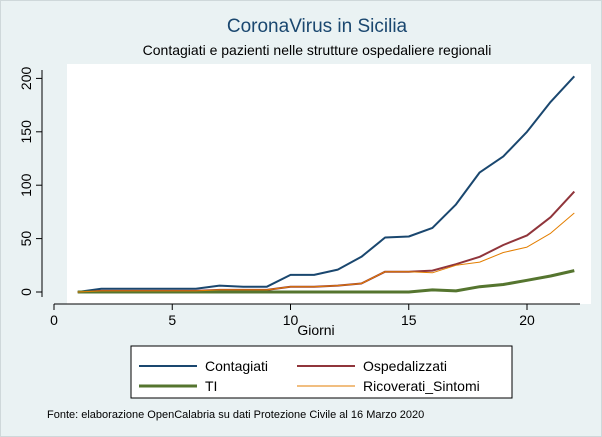 The width and height of the screenshot is (602, 437). I want to click on legend-label: TI, so click(211, 386).